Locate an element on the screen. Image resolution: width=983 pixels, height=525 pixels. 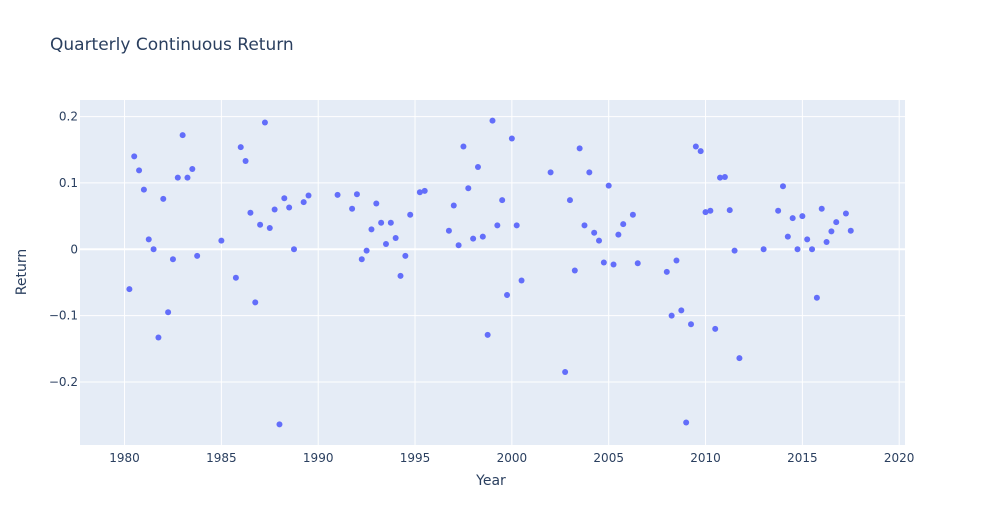
x-tick-label: 1995 is located at coordinates (415, 458).